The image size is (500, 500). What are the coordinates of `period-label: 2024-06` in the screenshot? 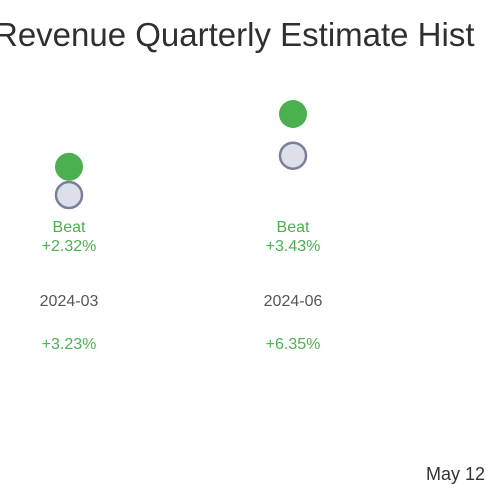 It's located at (293, 301).